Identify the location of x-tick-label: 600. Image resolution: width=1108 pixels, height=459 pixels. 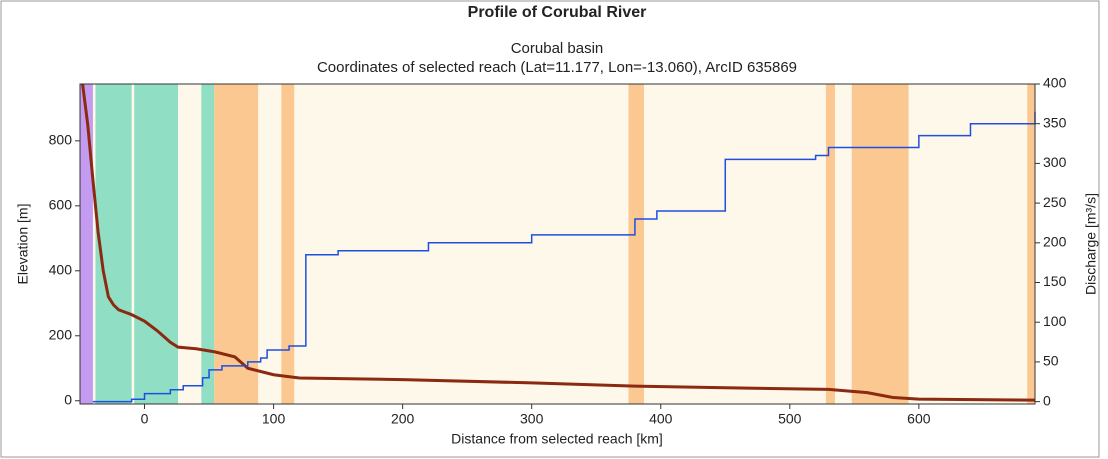
(919, 419).